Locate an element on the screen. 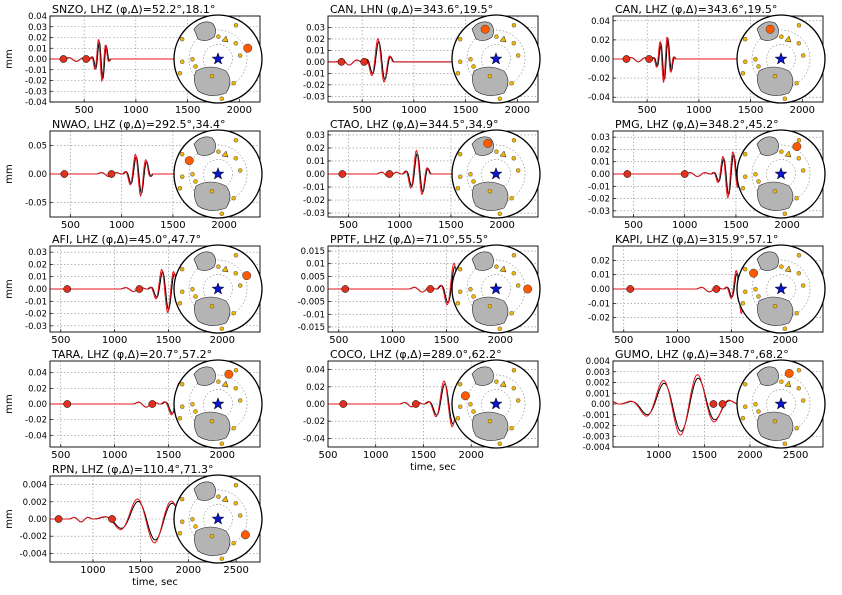 Image resolution: width=842 pixels, height=595 pixels. landmass-antarctica is located at coordinates (212, 81).